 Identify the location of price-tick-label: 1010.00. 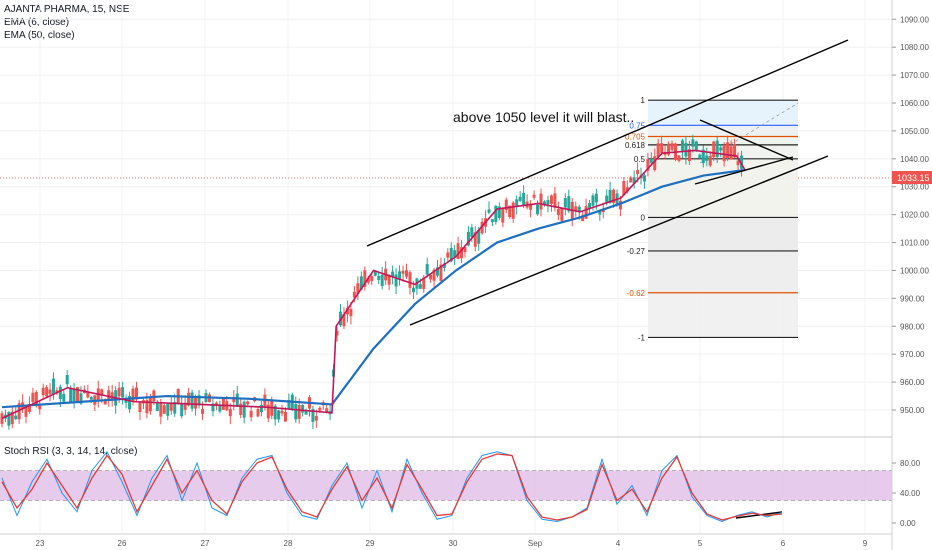
(914, 243).